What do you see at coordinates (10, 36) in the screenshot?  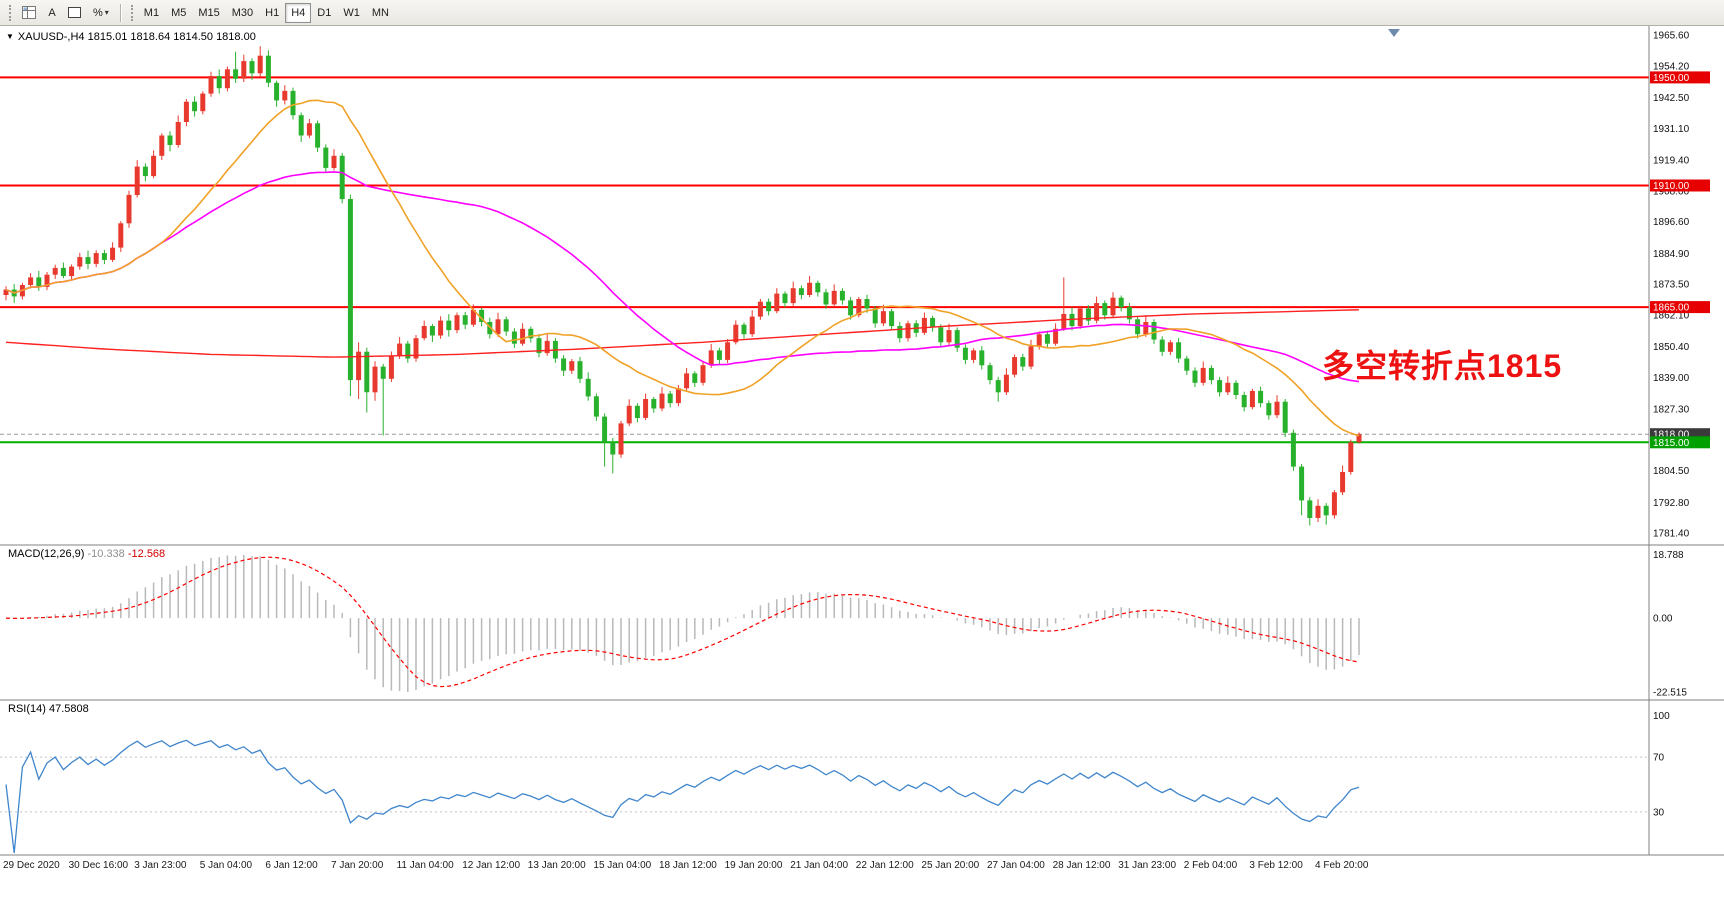 I see `one-click-trading-icon: ▼` at bounding box center [10, 36].